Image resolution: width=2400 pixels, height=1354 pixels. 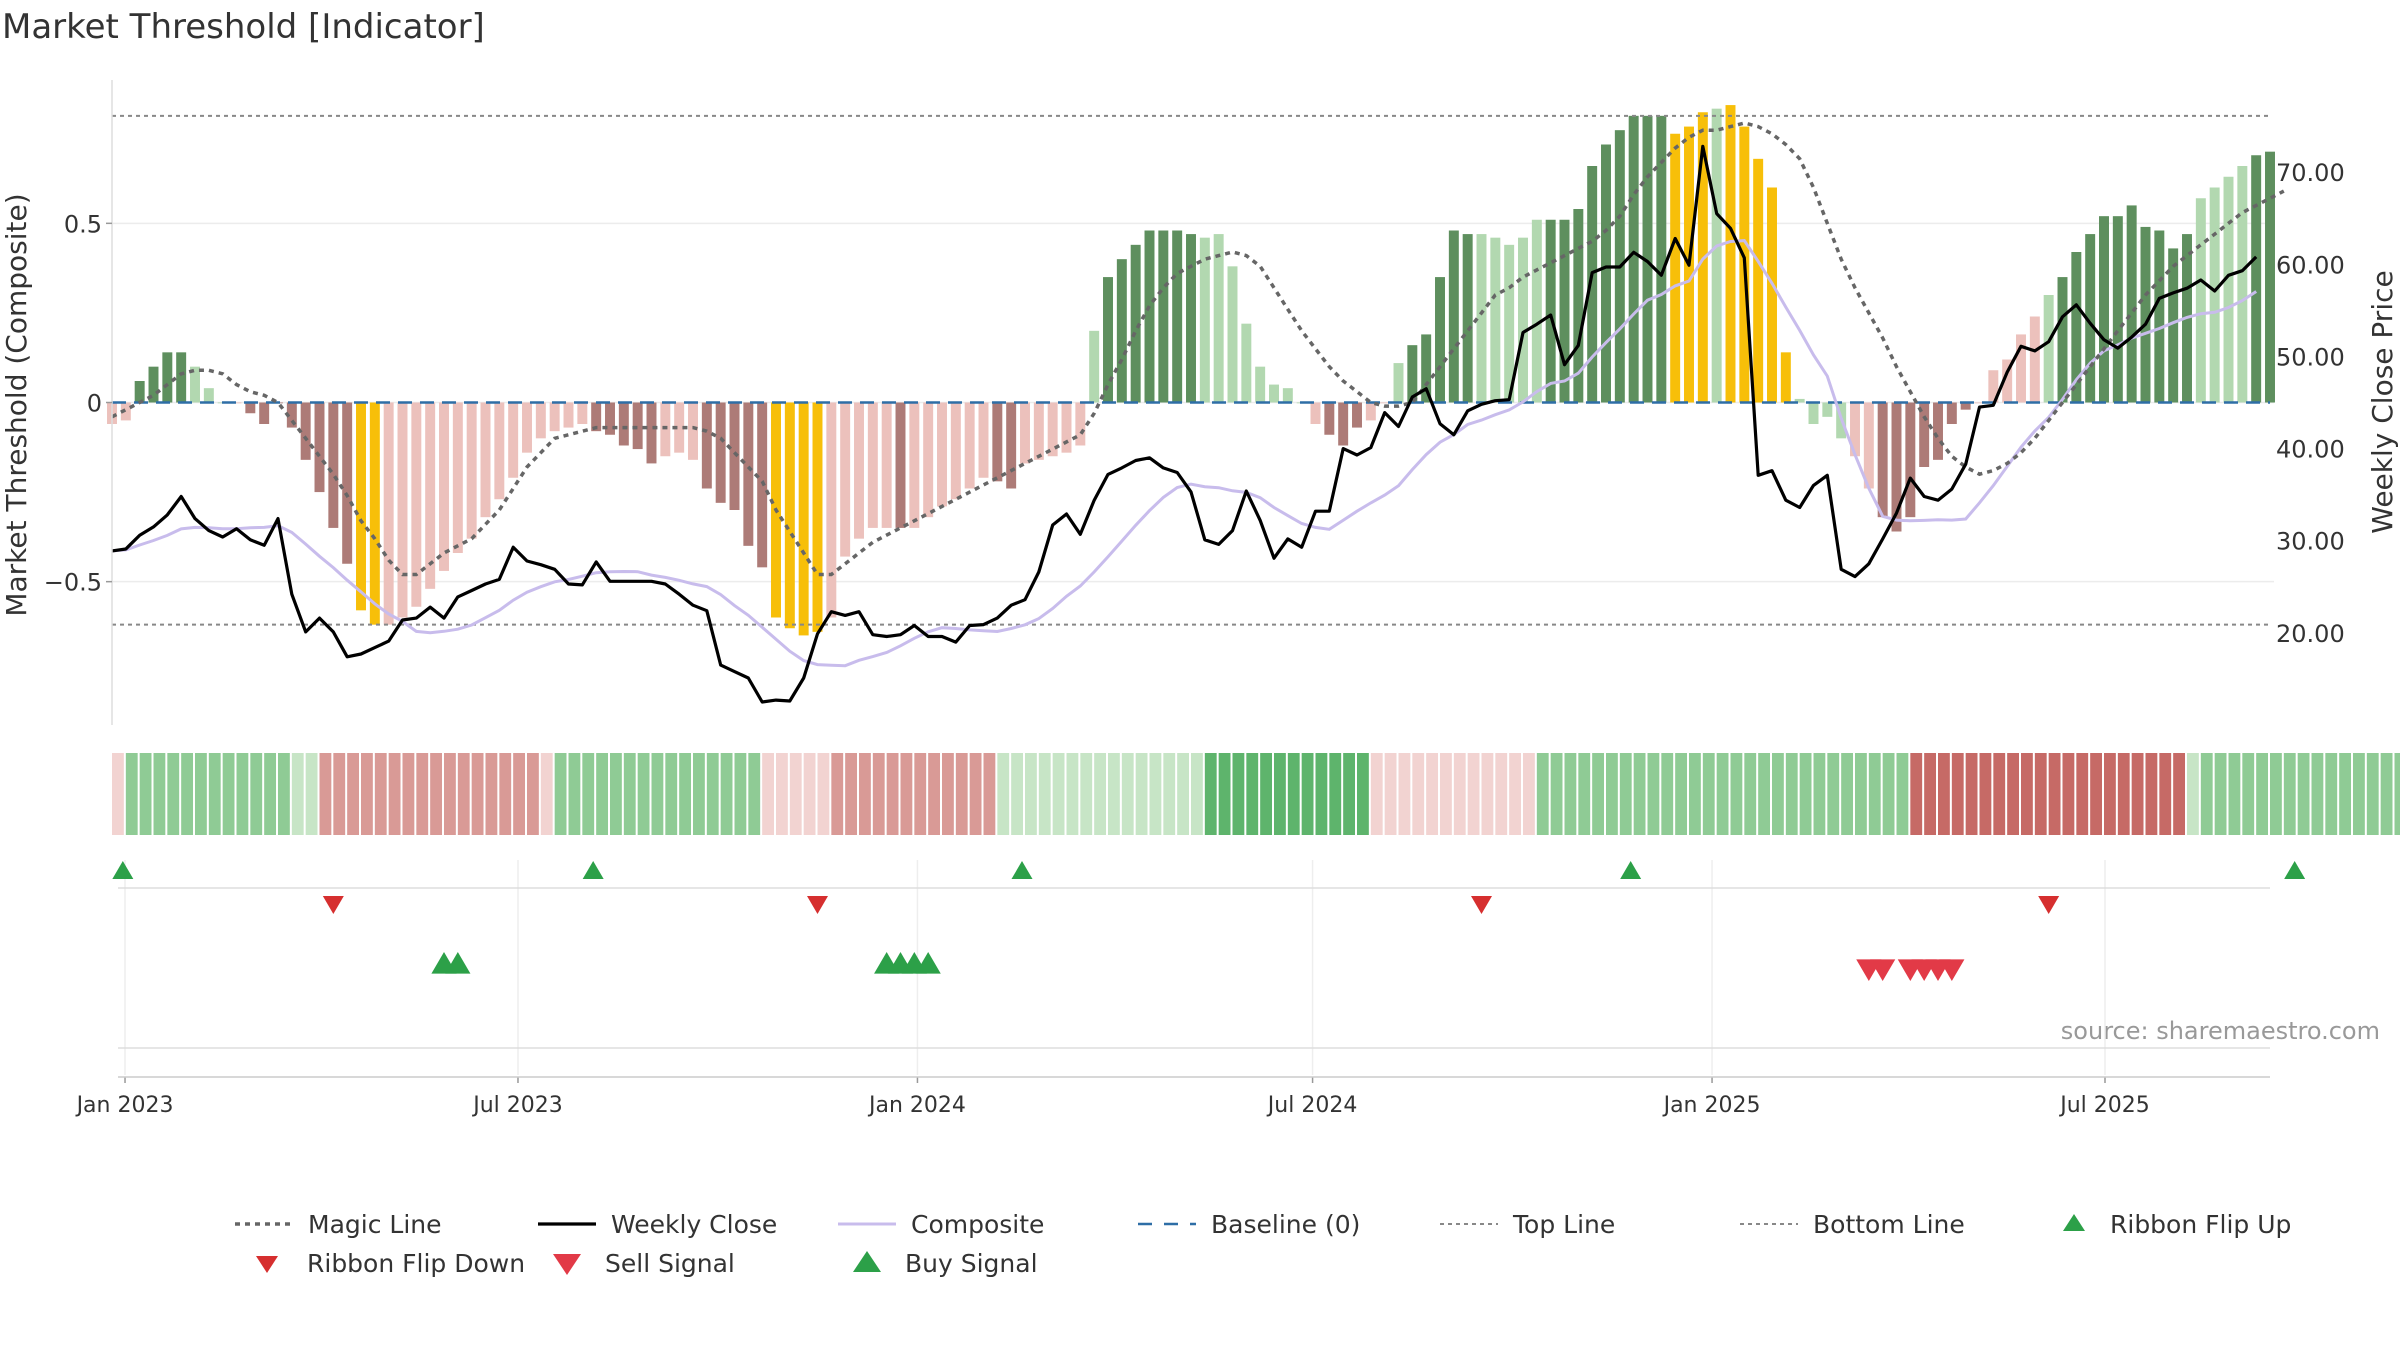 I want to click on y-right-tick-label: 40.00, so click(x=2310, y=450).